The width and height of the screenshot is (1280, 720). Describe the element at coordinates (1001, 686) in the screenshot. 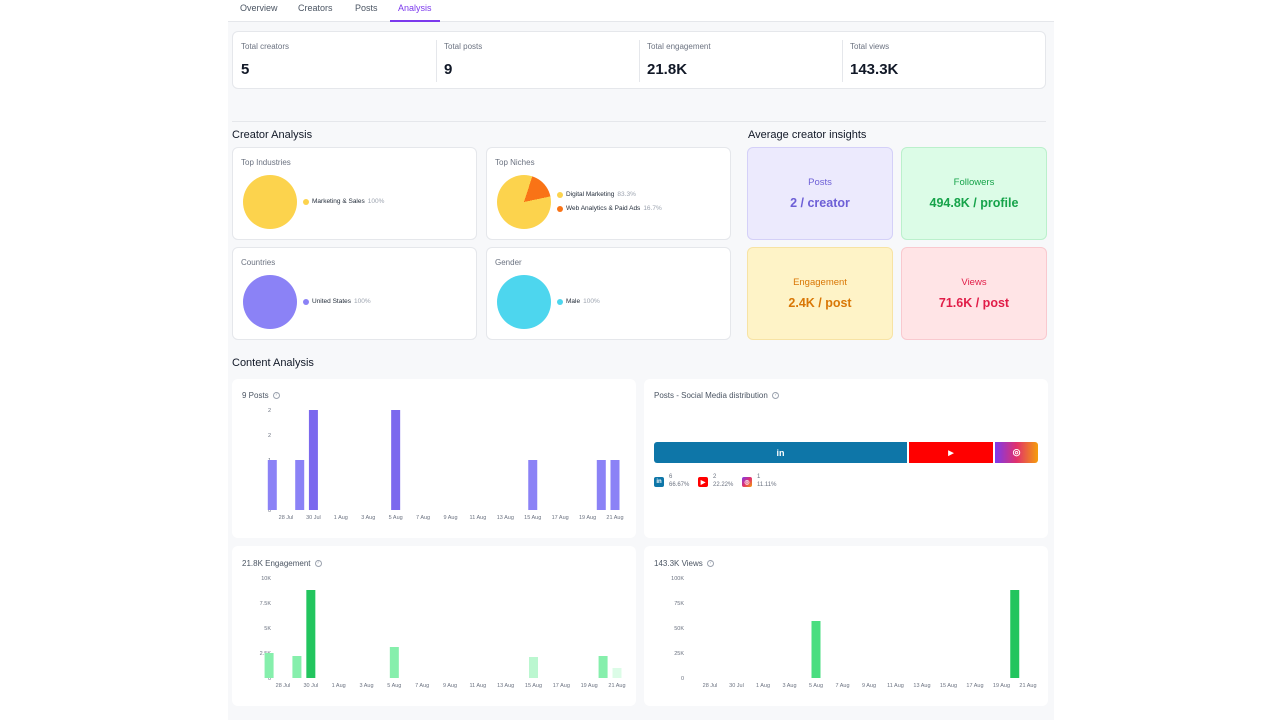

I see `x-tick-label: 19 Aug` at that location.